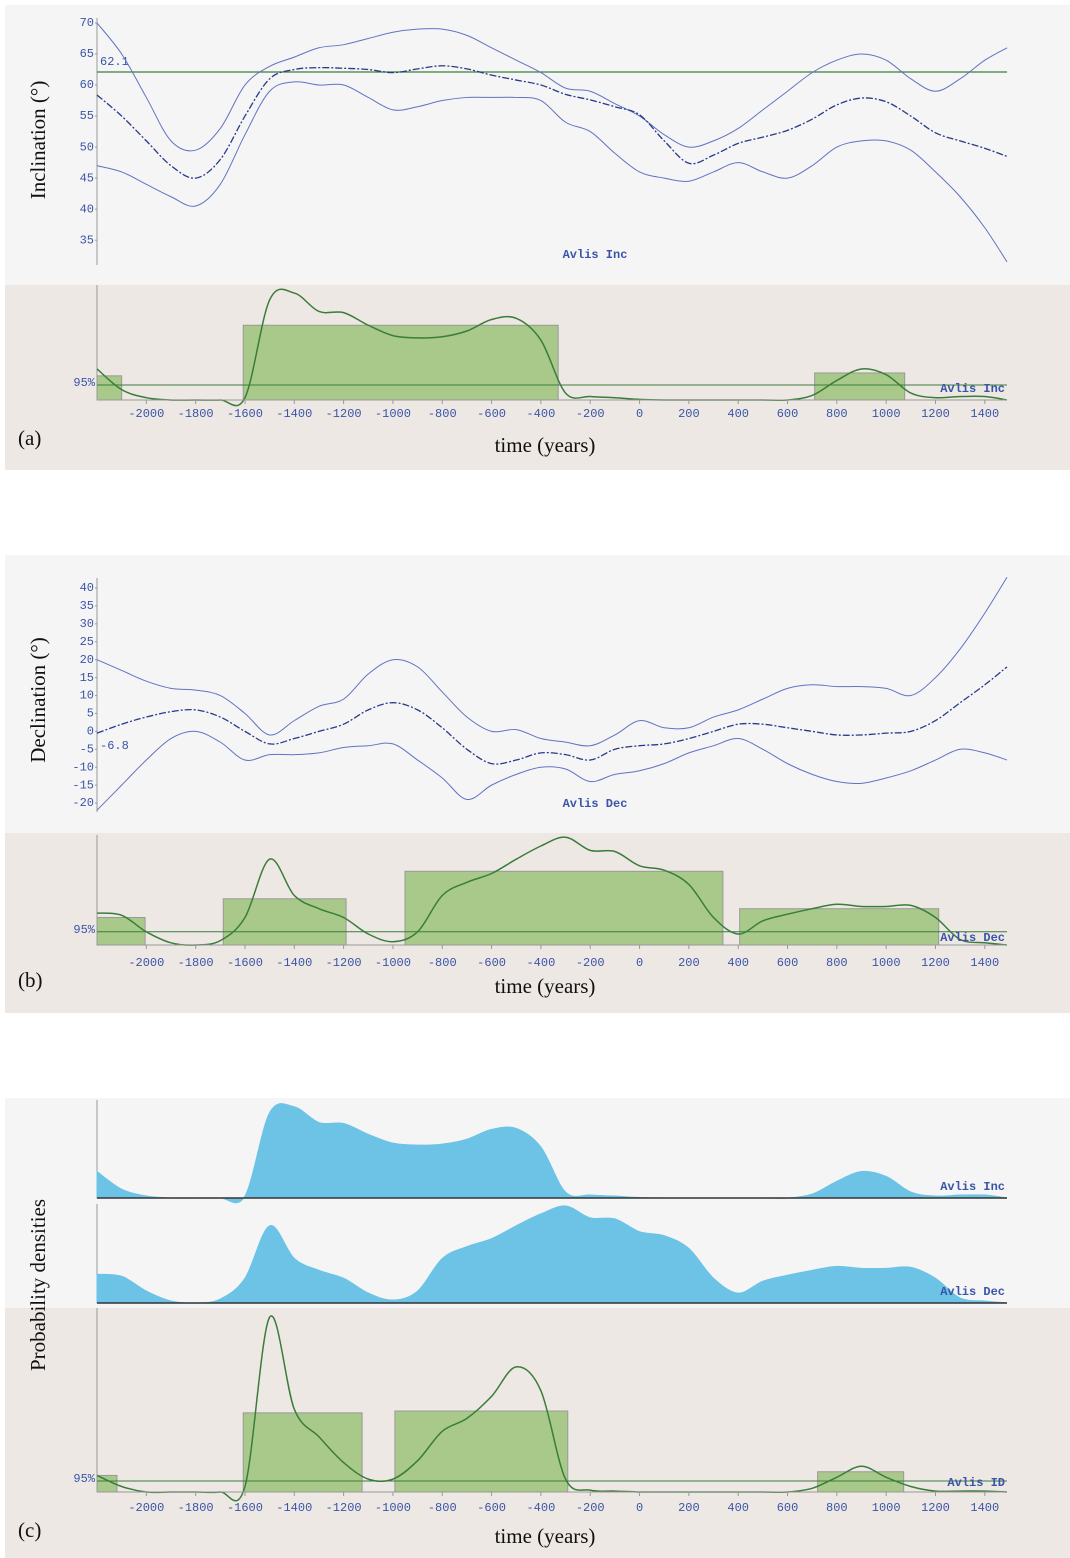  I want to click on y-tick-label: 50, so click(87, 147).